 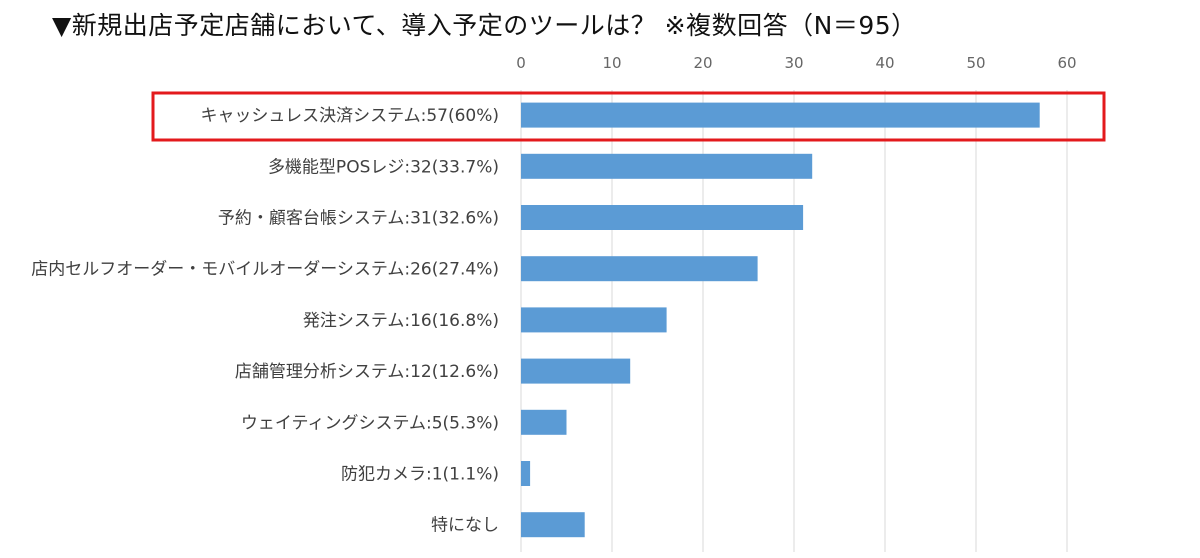 I want to click on category-label: 特になし, so click(x=465, y=526).